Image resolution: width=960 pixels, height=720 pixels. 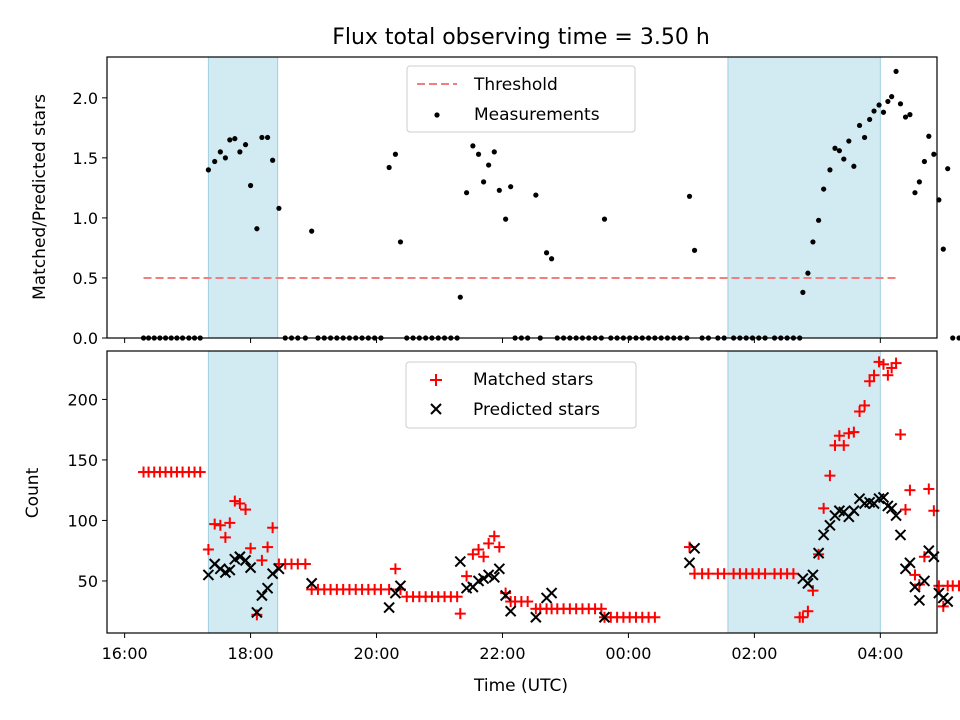 I want to click on top-y-tick-label: 0.5, so click(x=85, y=278).